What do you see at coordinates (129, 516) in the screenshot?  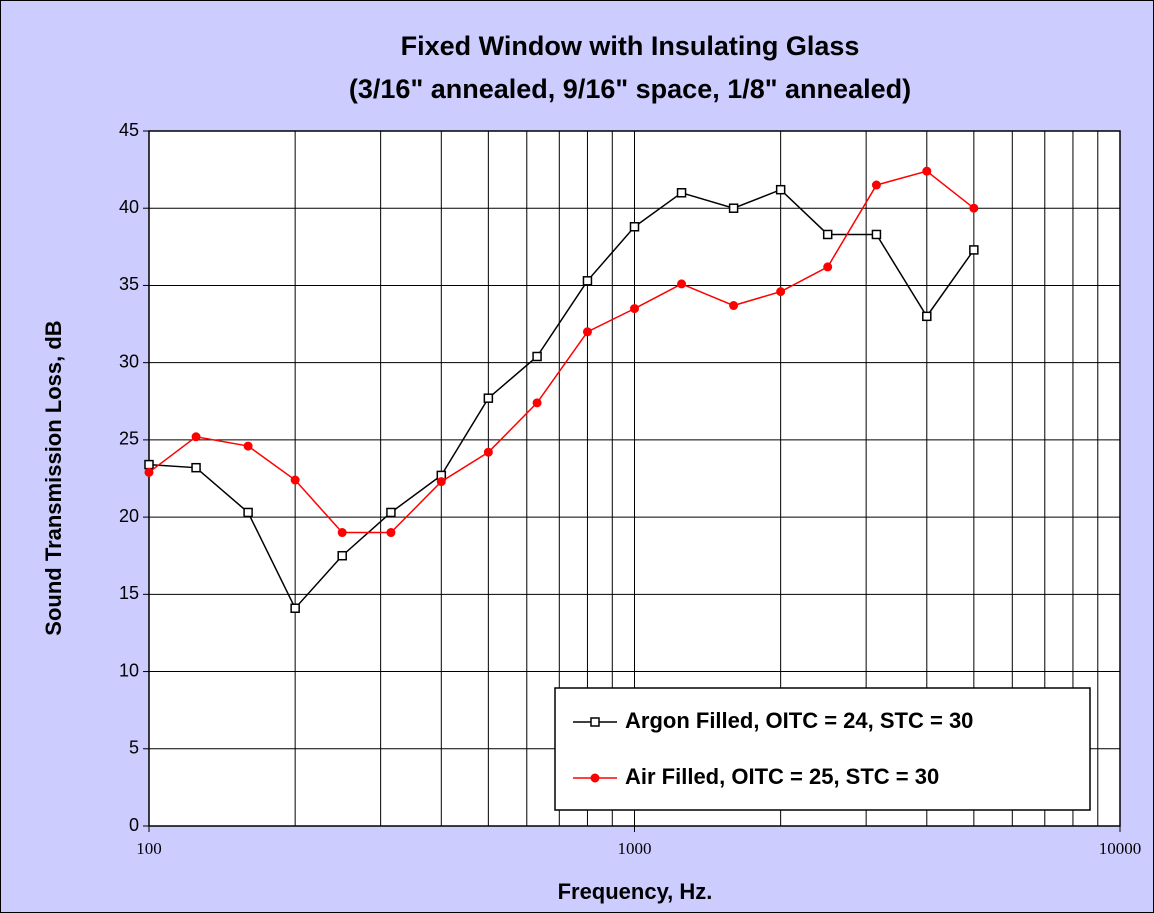 I see `y-tick-label: 20` at bounding box center [129, 516].